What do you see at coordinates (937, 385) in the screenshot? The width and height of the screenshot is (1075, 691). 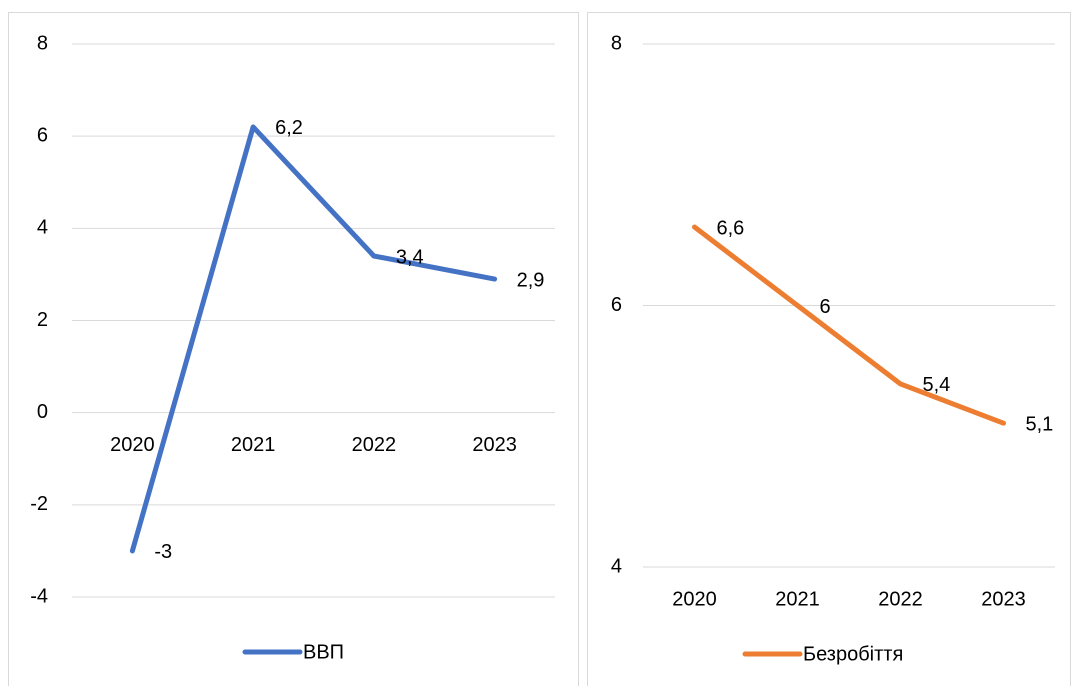 I see `data-label: 5,4` at bounding box center [937, 385].